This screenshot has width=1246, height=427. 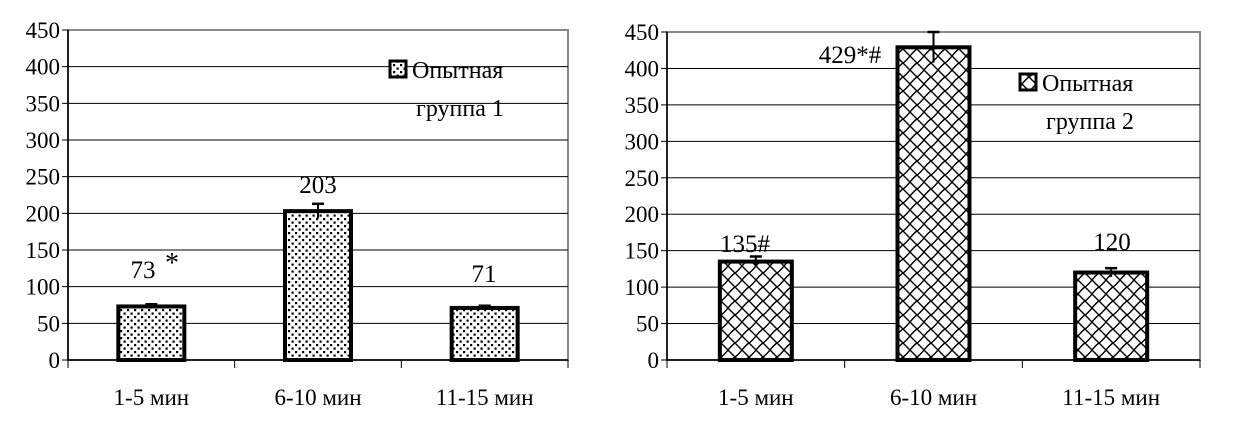 What do you see at coordinates (172, 263) in the screenshot?
I see `significance-mark: *` at bounding box center [172, 263].